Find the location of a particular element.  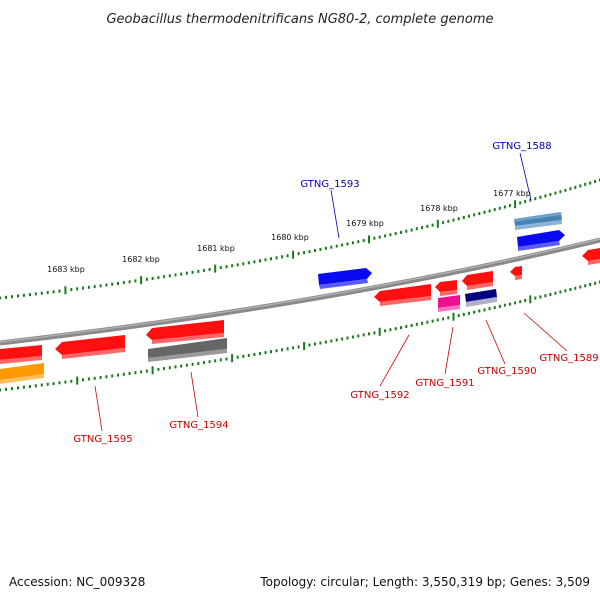

gene-left-edge-red is located at coordinates (21, 354).